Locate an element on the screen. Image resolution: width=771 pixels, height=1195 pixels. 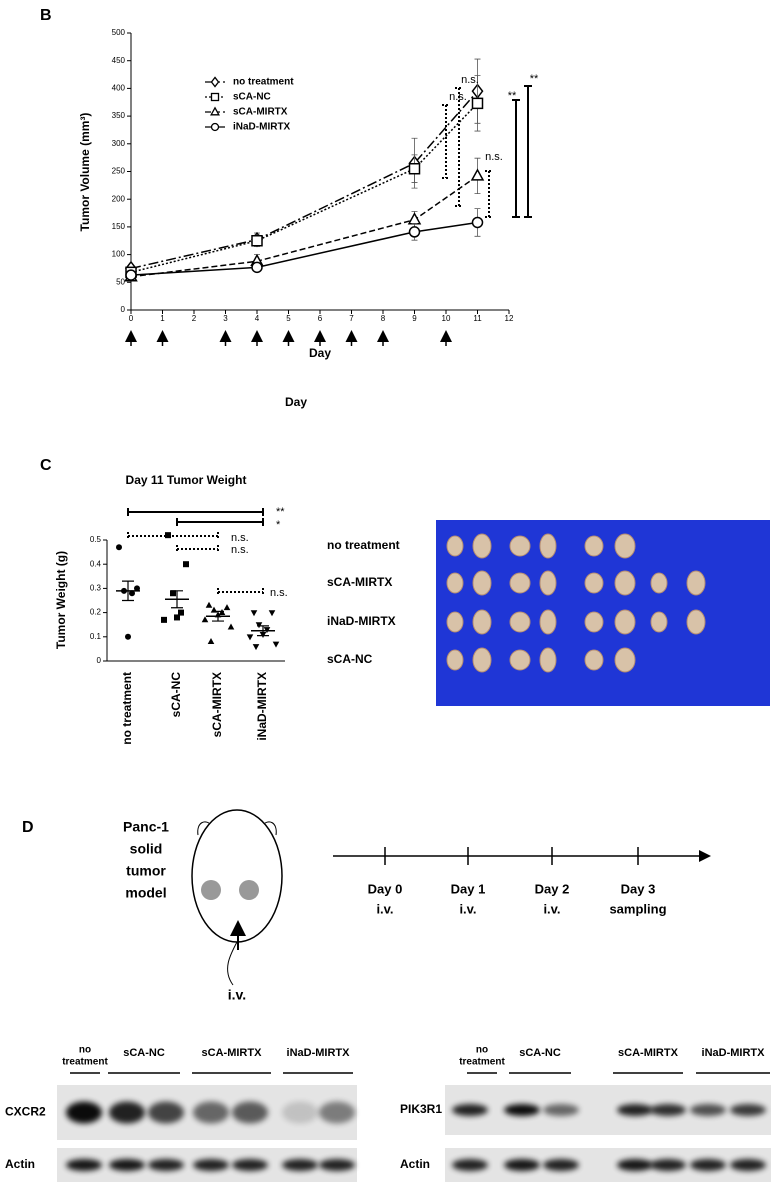
x-tick-label: 9 is located at coordinates (414, 318).